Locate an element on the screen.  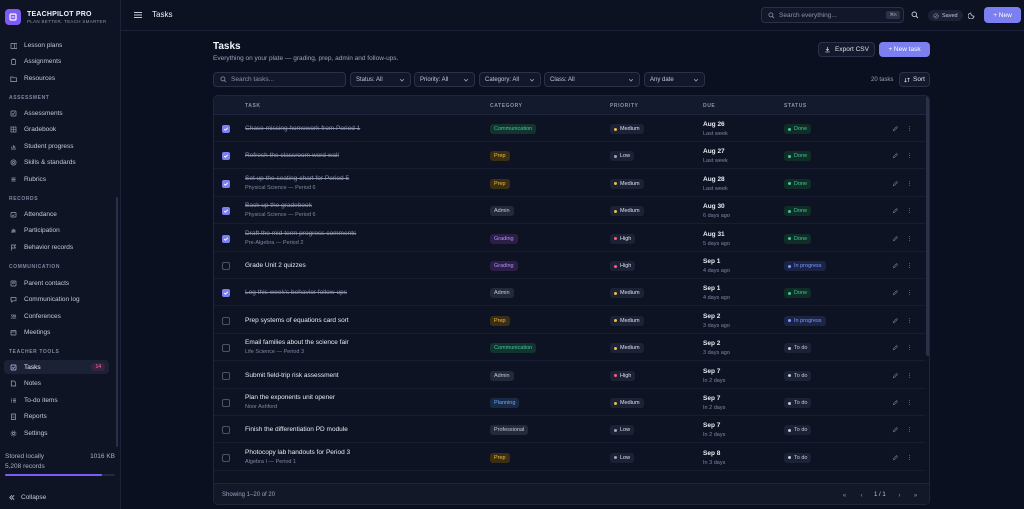
task-title: Photocopy lab handouts for Period 3 is located at coordinates (298, 452).